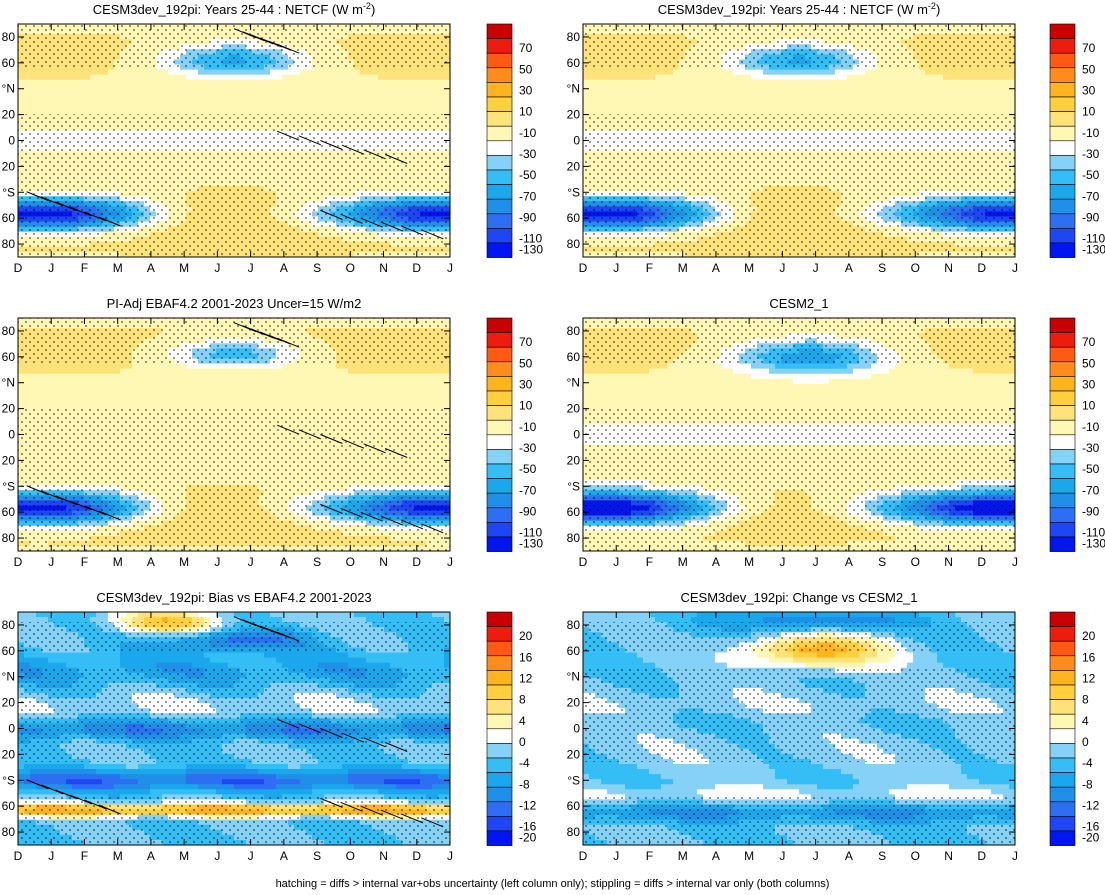 The height and width of the screenshot is (895, 1105). Describe the element at coordinates (526, 342) in the screenshot. I see `colorbar-label: 70` at that location.